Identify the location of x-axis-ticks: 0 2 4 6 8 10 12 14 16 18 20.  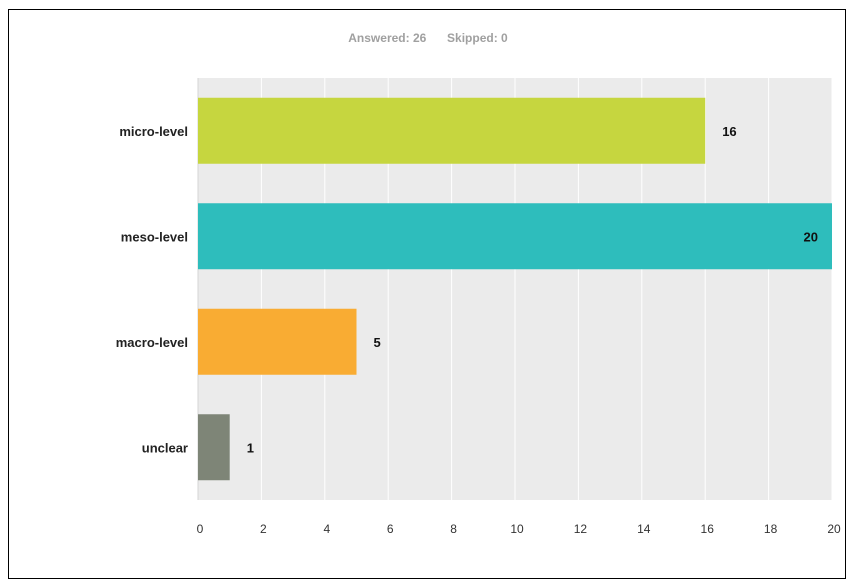
(519, 529).